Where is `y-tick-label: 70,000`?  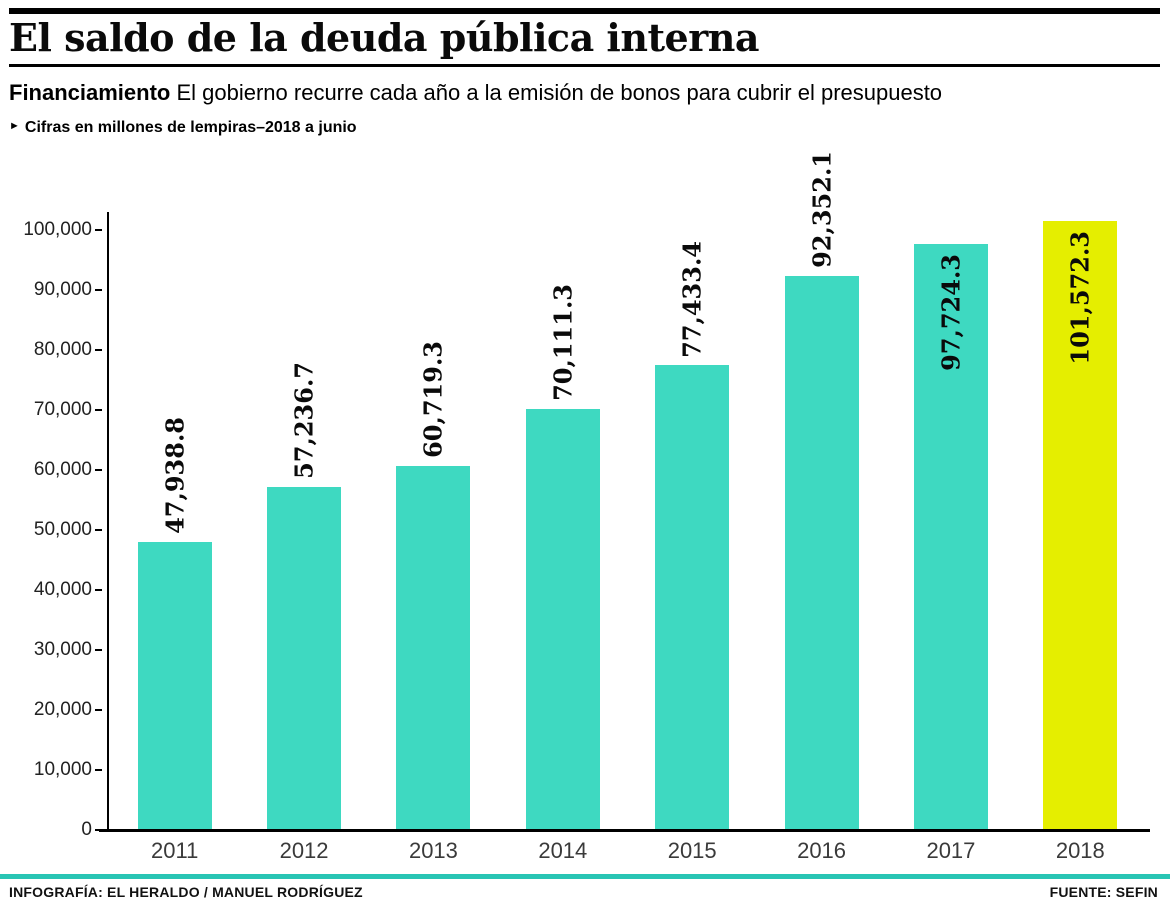 y-tick-label: 70,000 is located at coordinates (62, 409).